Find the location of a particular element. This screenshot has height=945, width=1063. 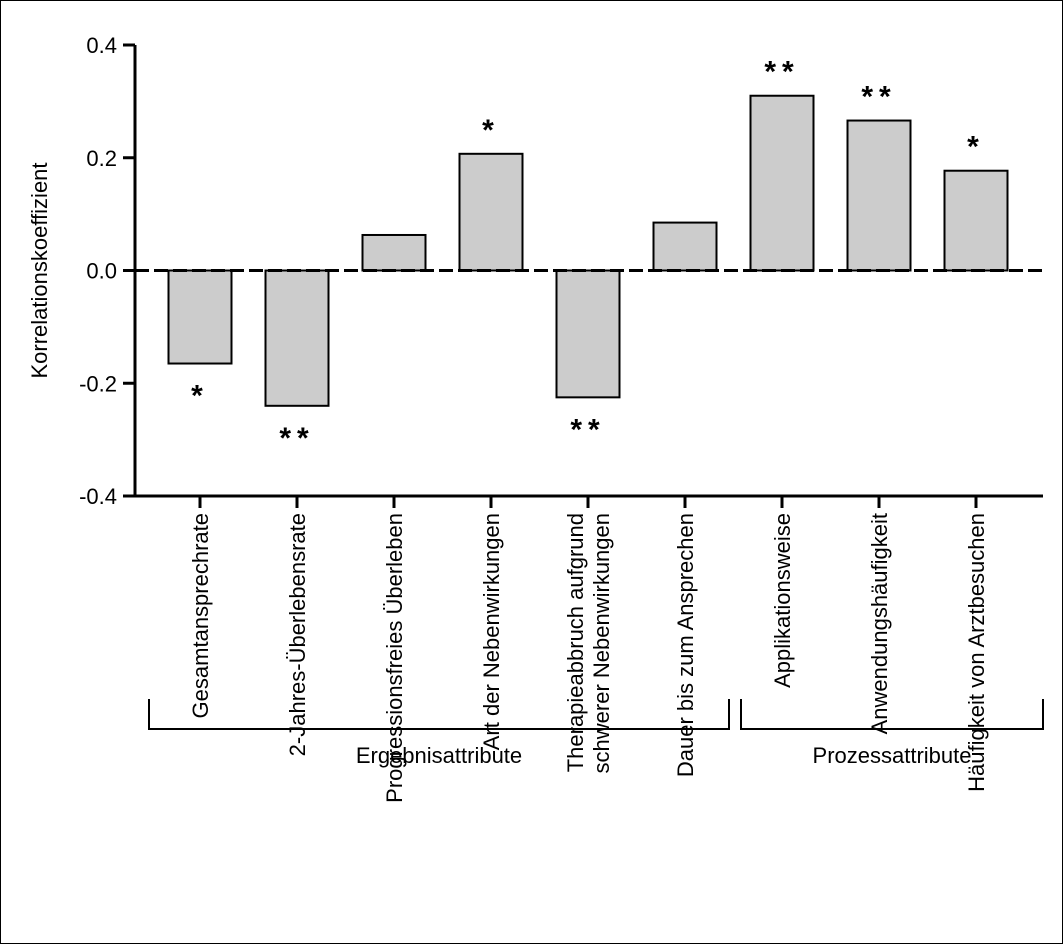

category-label-line: Art der Nebenwirkungen is located at coordinates (491, 631).